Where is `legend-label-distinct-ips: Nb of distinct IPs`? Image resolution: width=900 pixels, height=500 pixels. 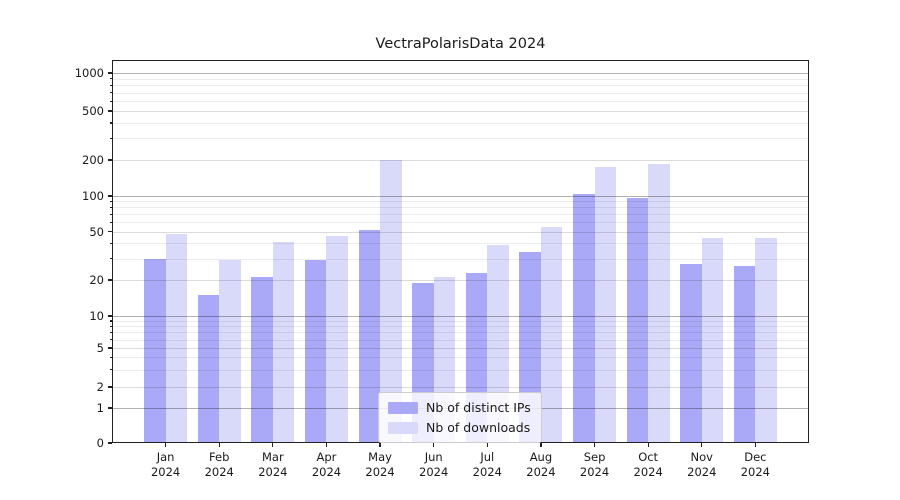 legend-label-distinct-ips: Nb of distinct IPs is located at coordinates (478, 407).